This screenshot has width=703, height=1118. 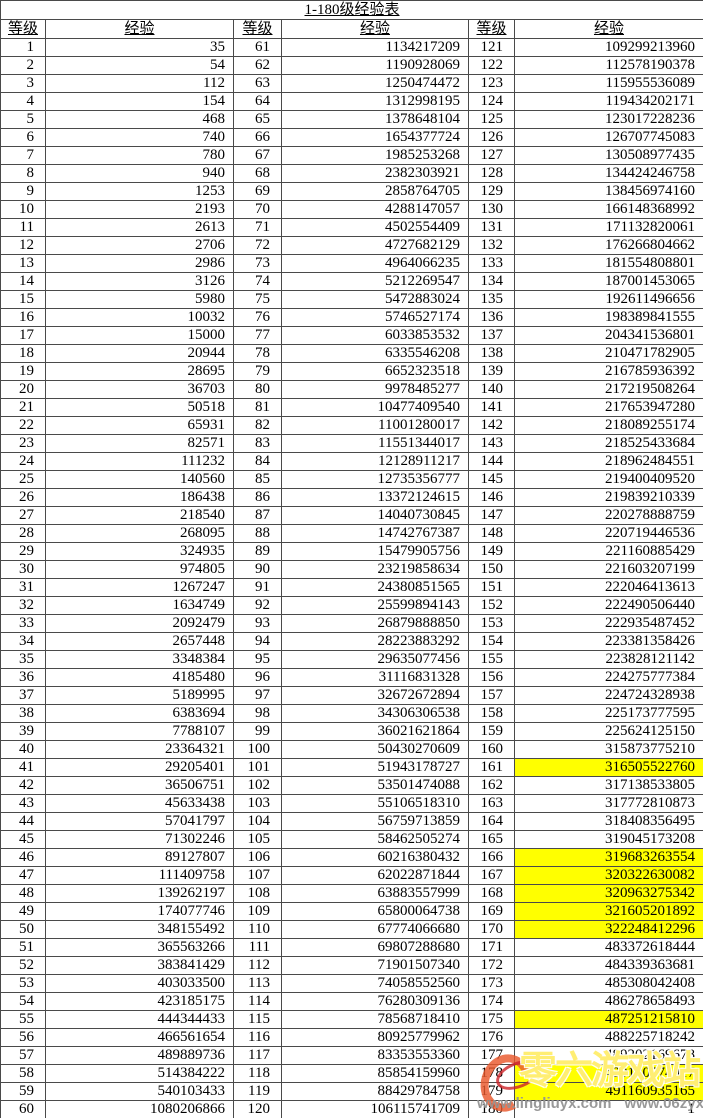 What do you see at coordinates (608, 1055) in the screenshot?
I see `exp-cell: 489202169678` at bounding box center [608, 1055].